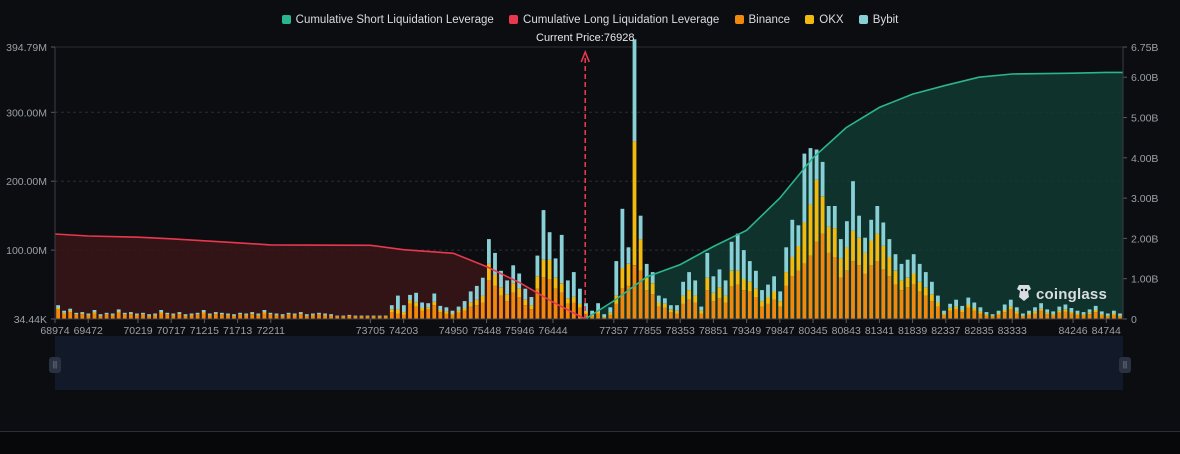 Image resolution: width=1180 pixels, height=454 pixels. What do you see at coordinates (387, 20) in the screenshot?
I see `legend-item-short-cumulative: Cumulative Short Liquidation Leverage` at bounding box center [387, 20].